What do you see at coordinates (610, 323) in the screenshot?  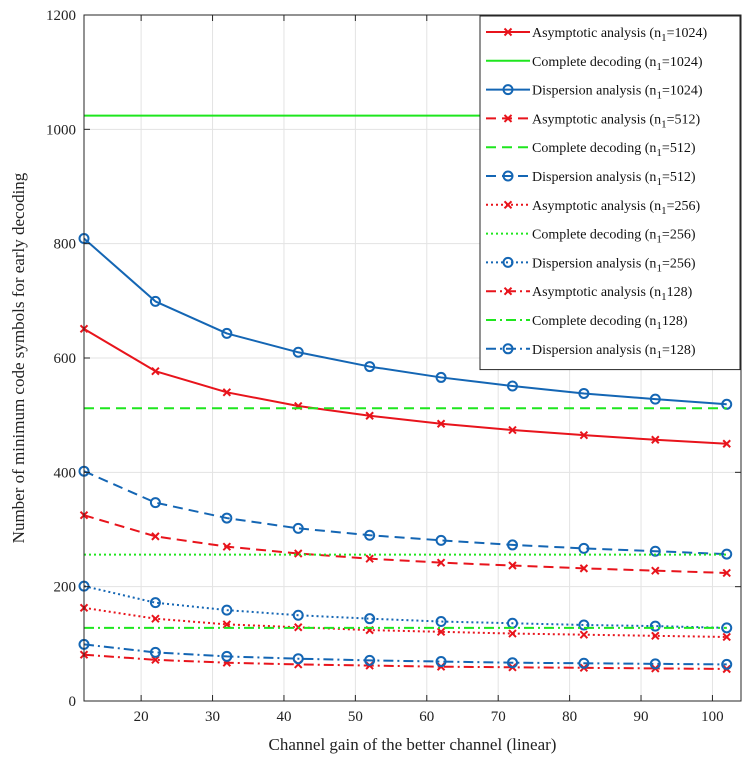 I see `legend-label: Complete decoding (n1128)` at bounding box center [610, 323].